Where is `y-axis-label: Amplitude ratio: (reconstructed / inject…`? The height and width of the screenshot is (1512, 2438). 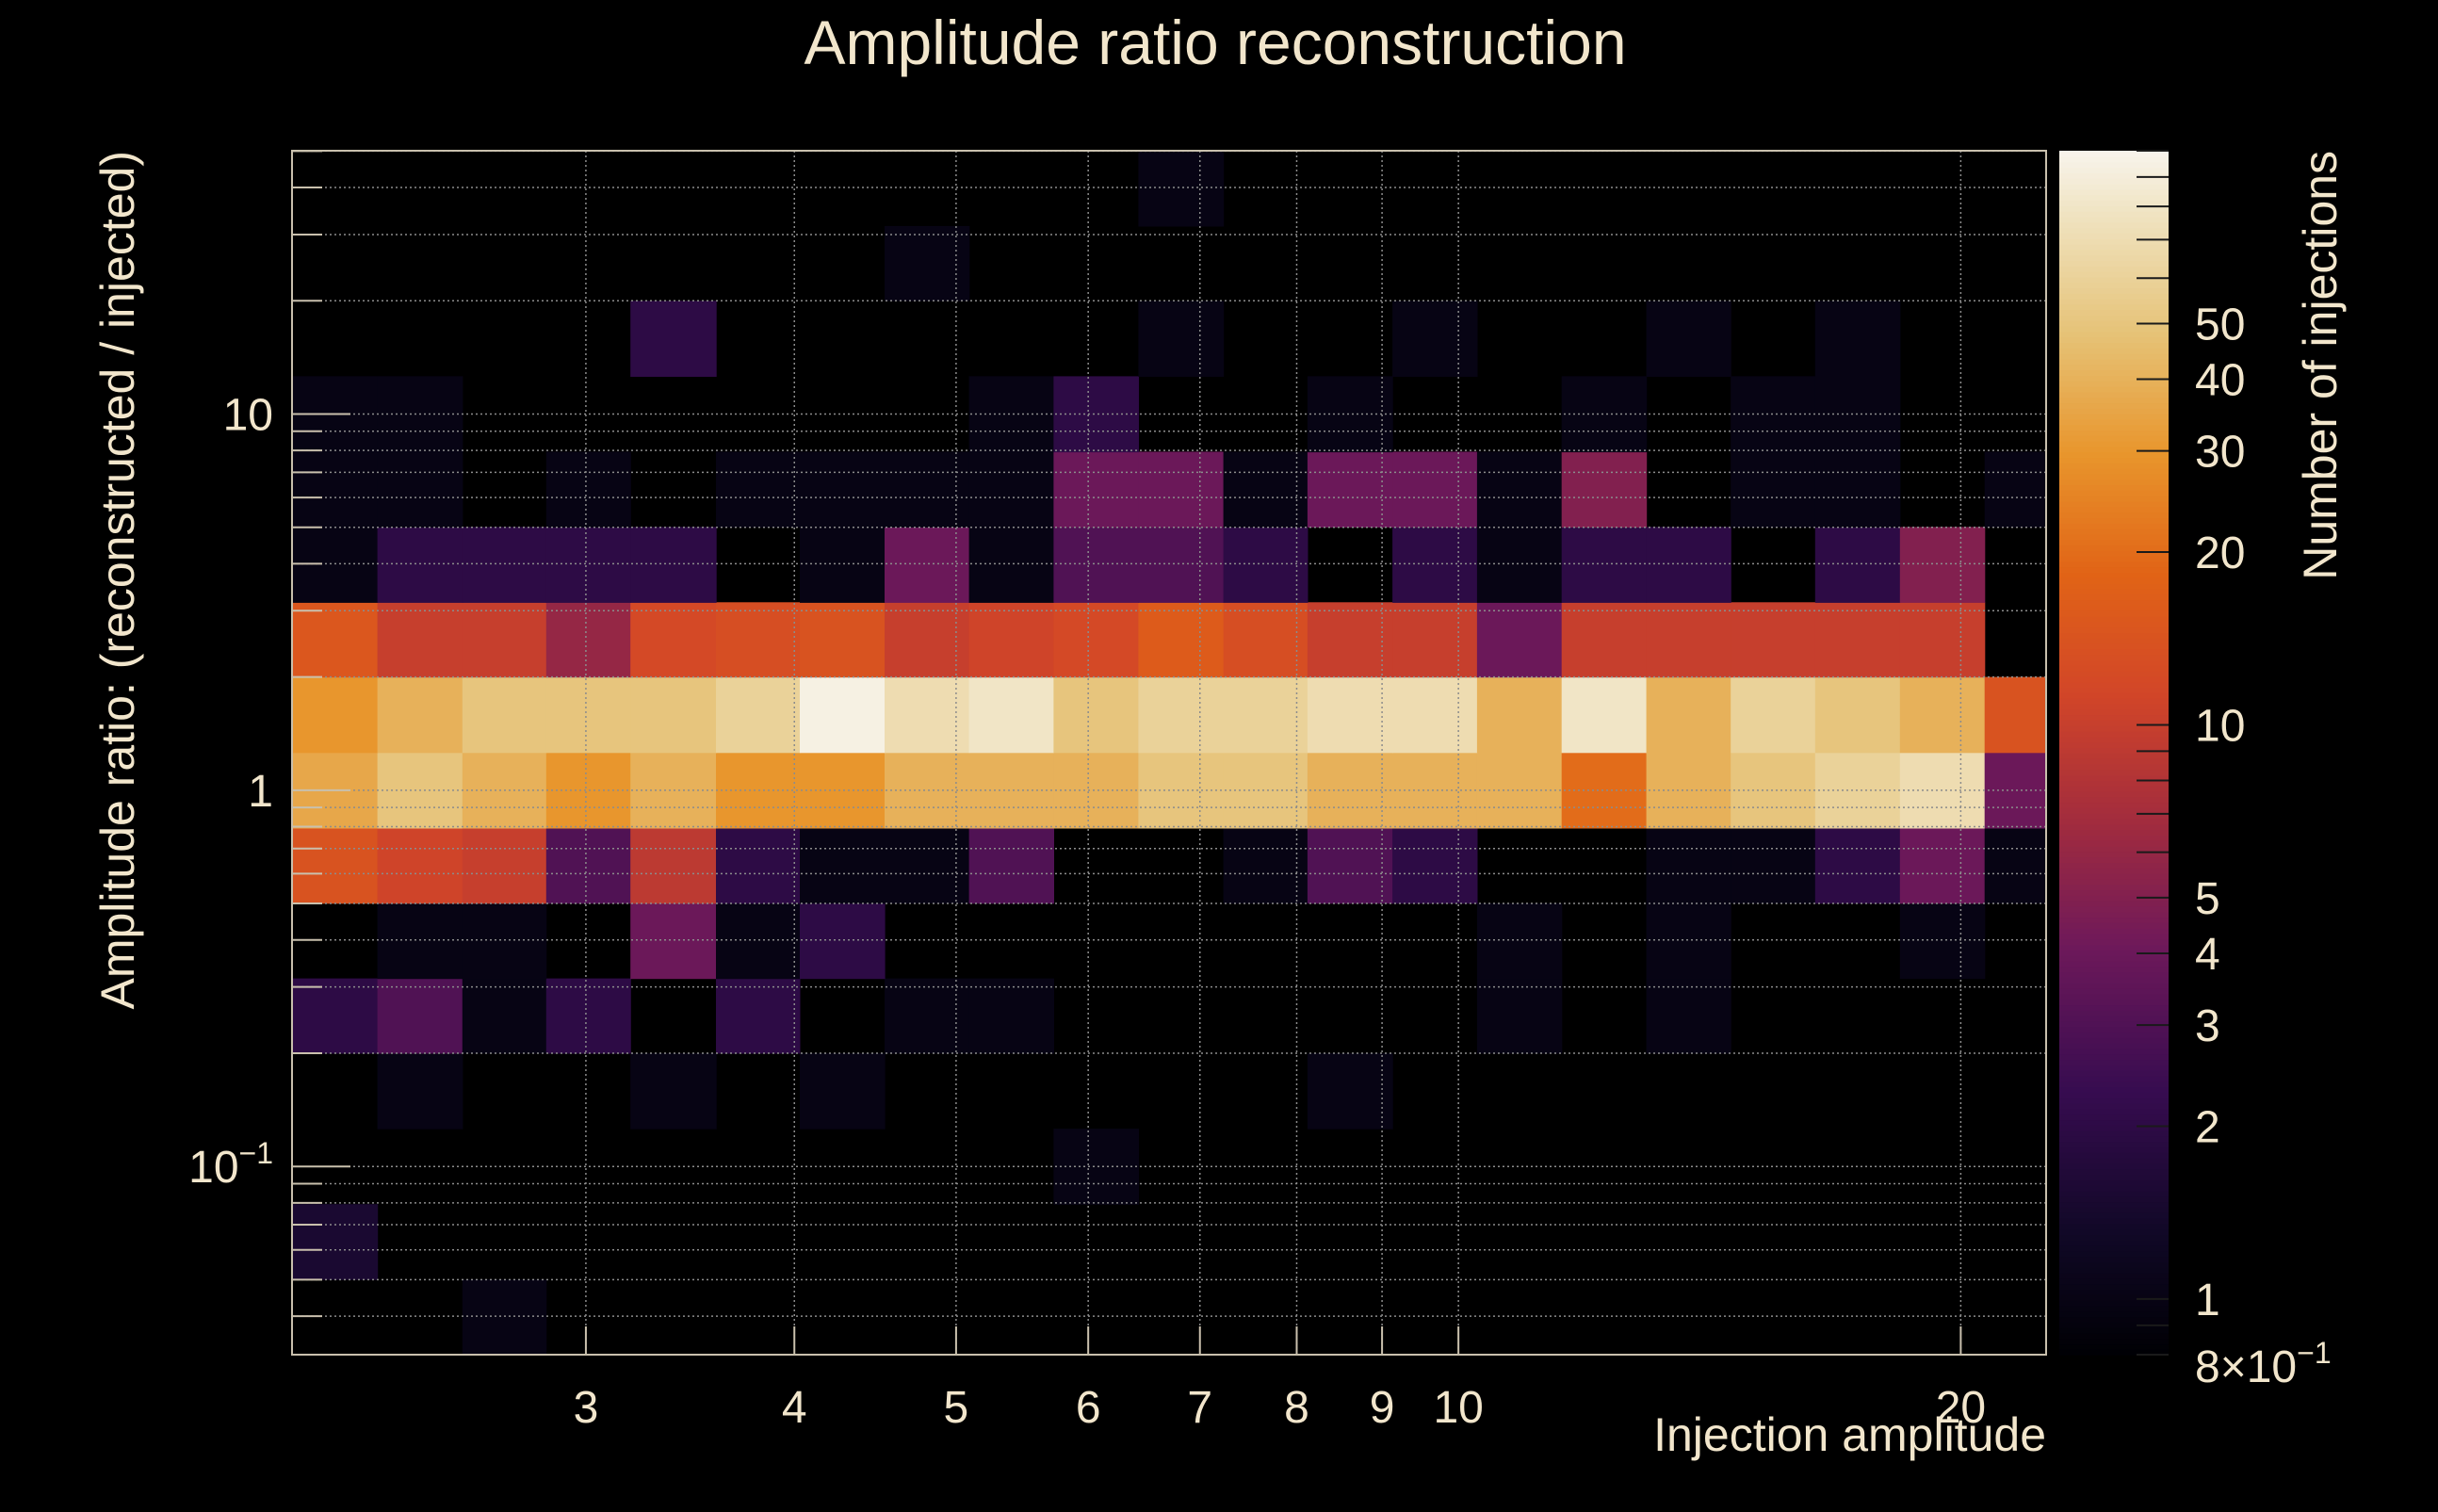
y-axis-label: Amplitude ratio: (reconstructed / inject… is located at coordinates (117, 580).